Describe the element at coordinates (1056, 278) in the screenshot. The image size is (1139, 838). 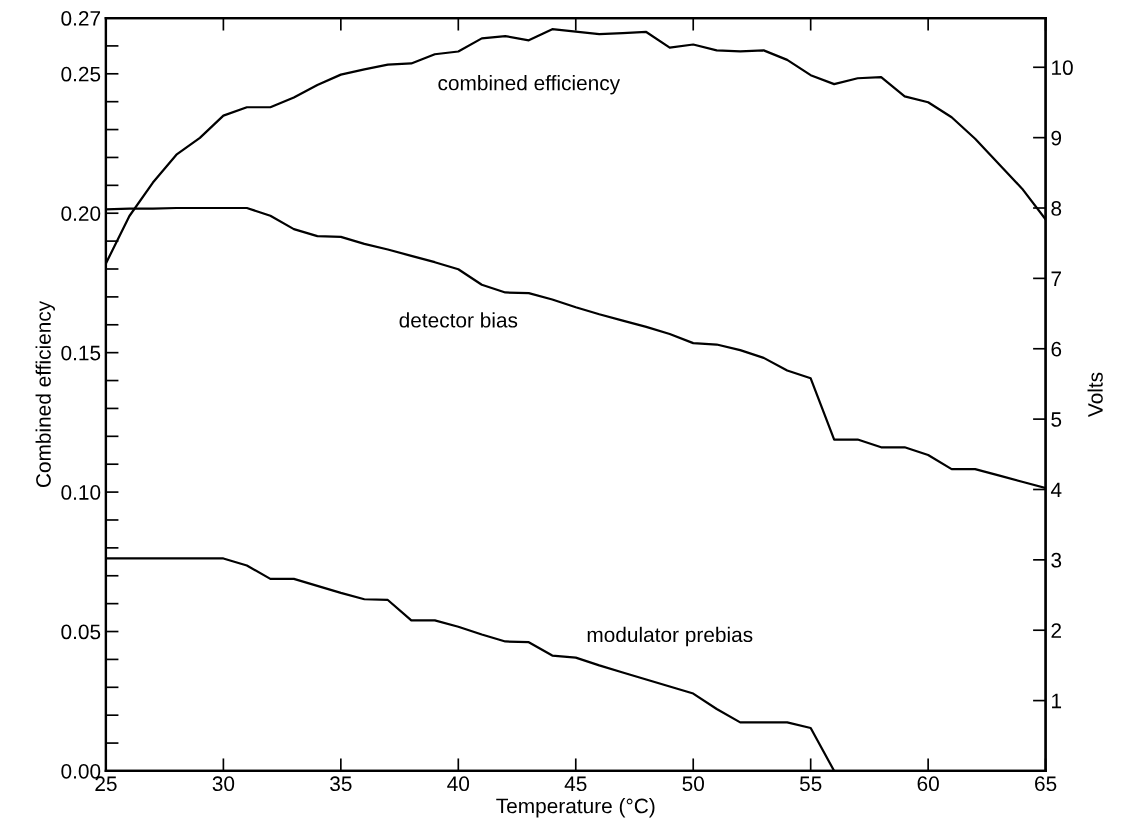
I see `y2-tick-label: 7` at that location.